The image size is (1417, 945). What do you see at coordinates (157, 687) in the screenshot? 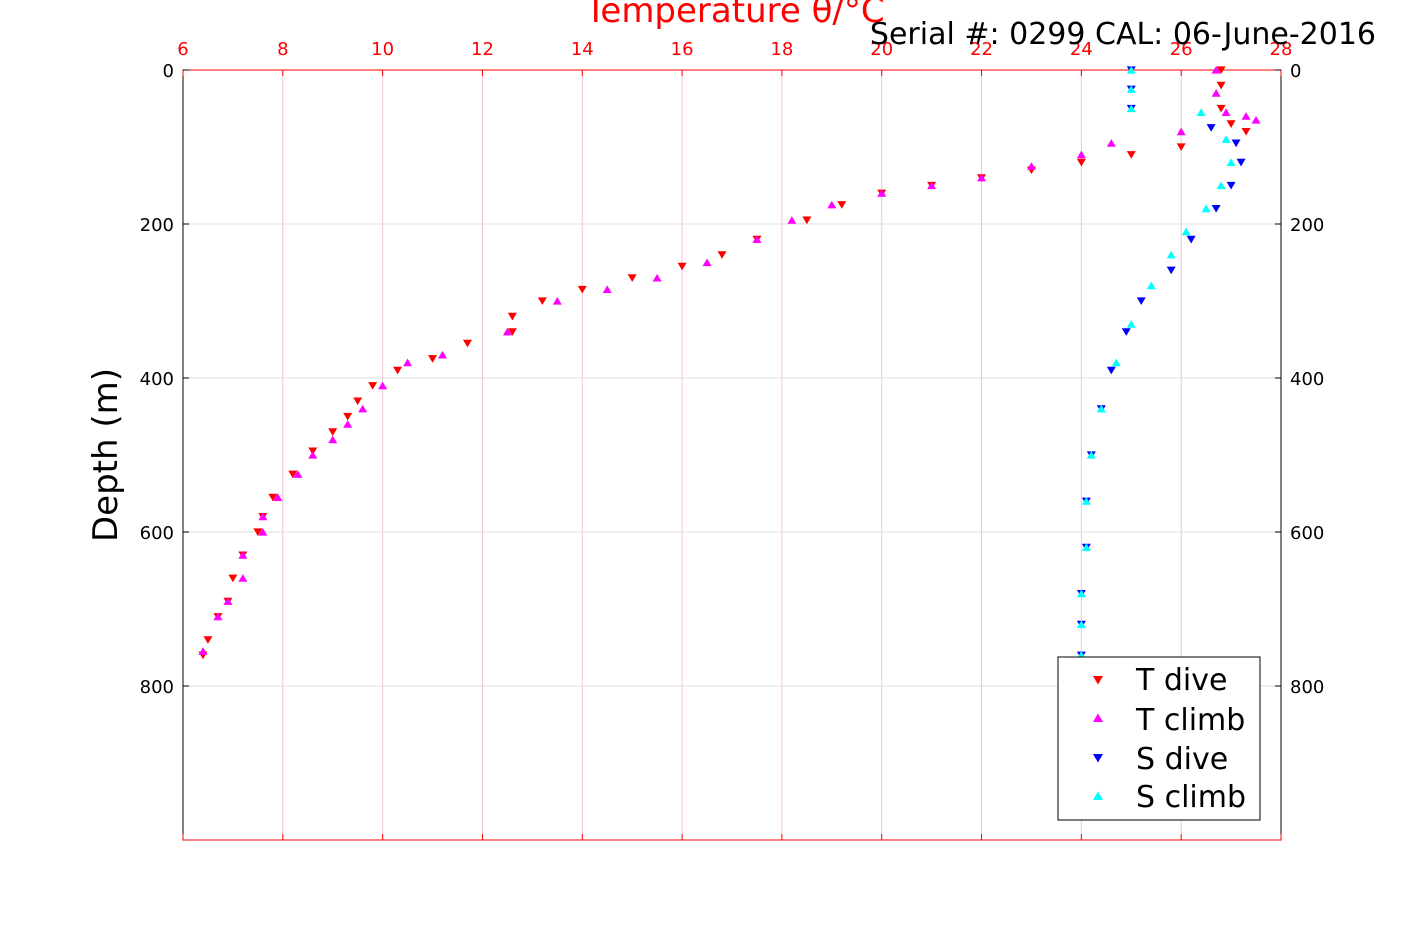
I see `y-tick-label-left: 800` at bounding box center [157, 687].